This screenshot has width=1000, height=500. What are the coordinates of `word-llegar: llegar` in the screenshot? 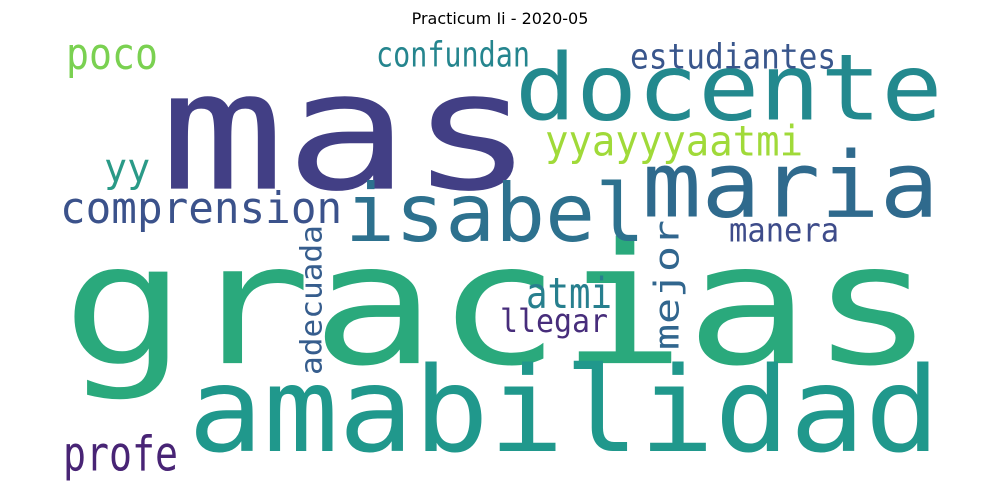 It's located at (554, 321).